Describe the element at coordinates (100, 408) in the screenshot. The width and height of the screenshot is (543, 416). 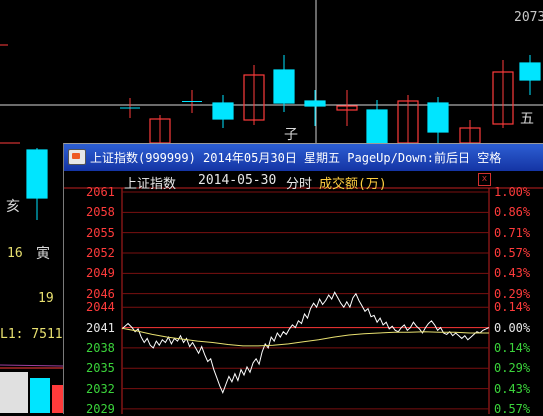
I see `price-tick-label: 2029` at that location.